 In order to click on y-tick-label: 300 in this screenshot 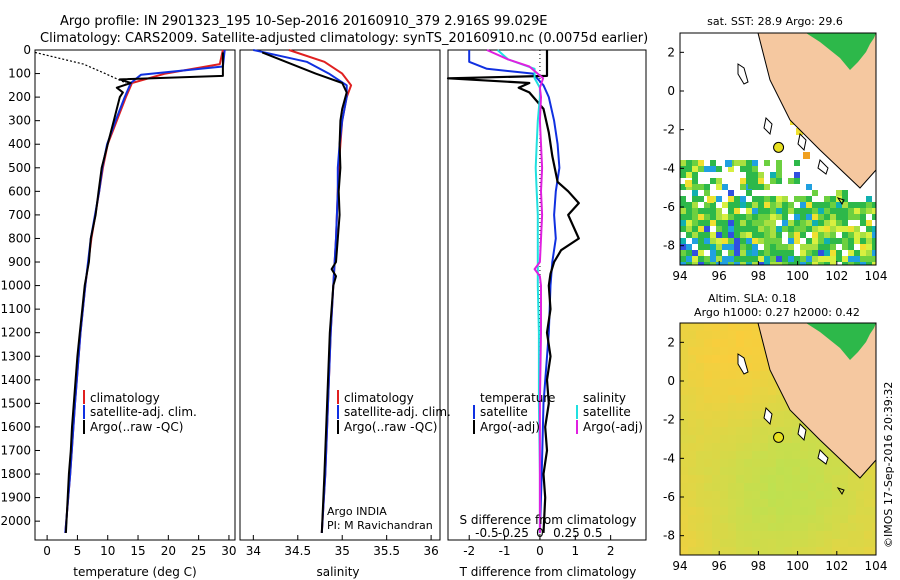, I will do `click(19, 121)`.